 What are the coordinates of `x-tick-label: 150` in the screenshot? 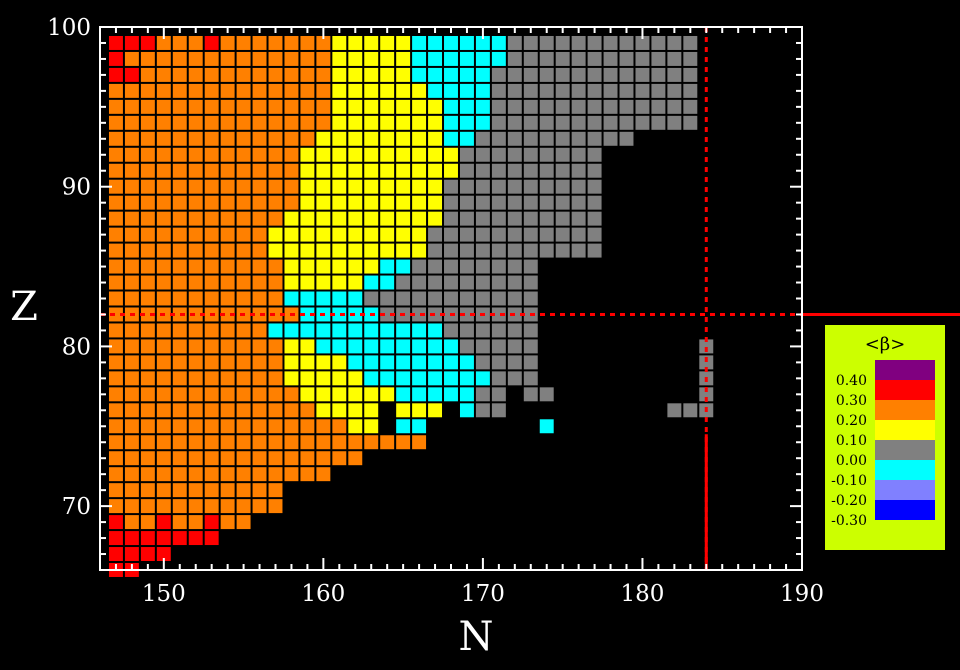 It's located at (164, 594).